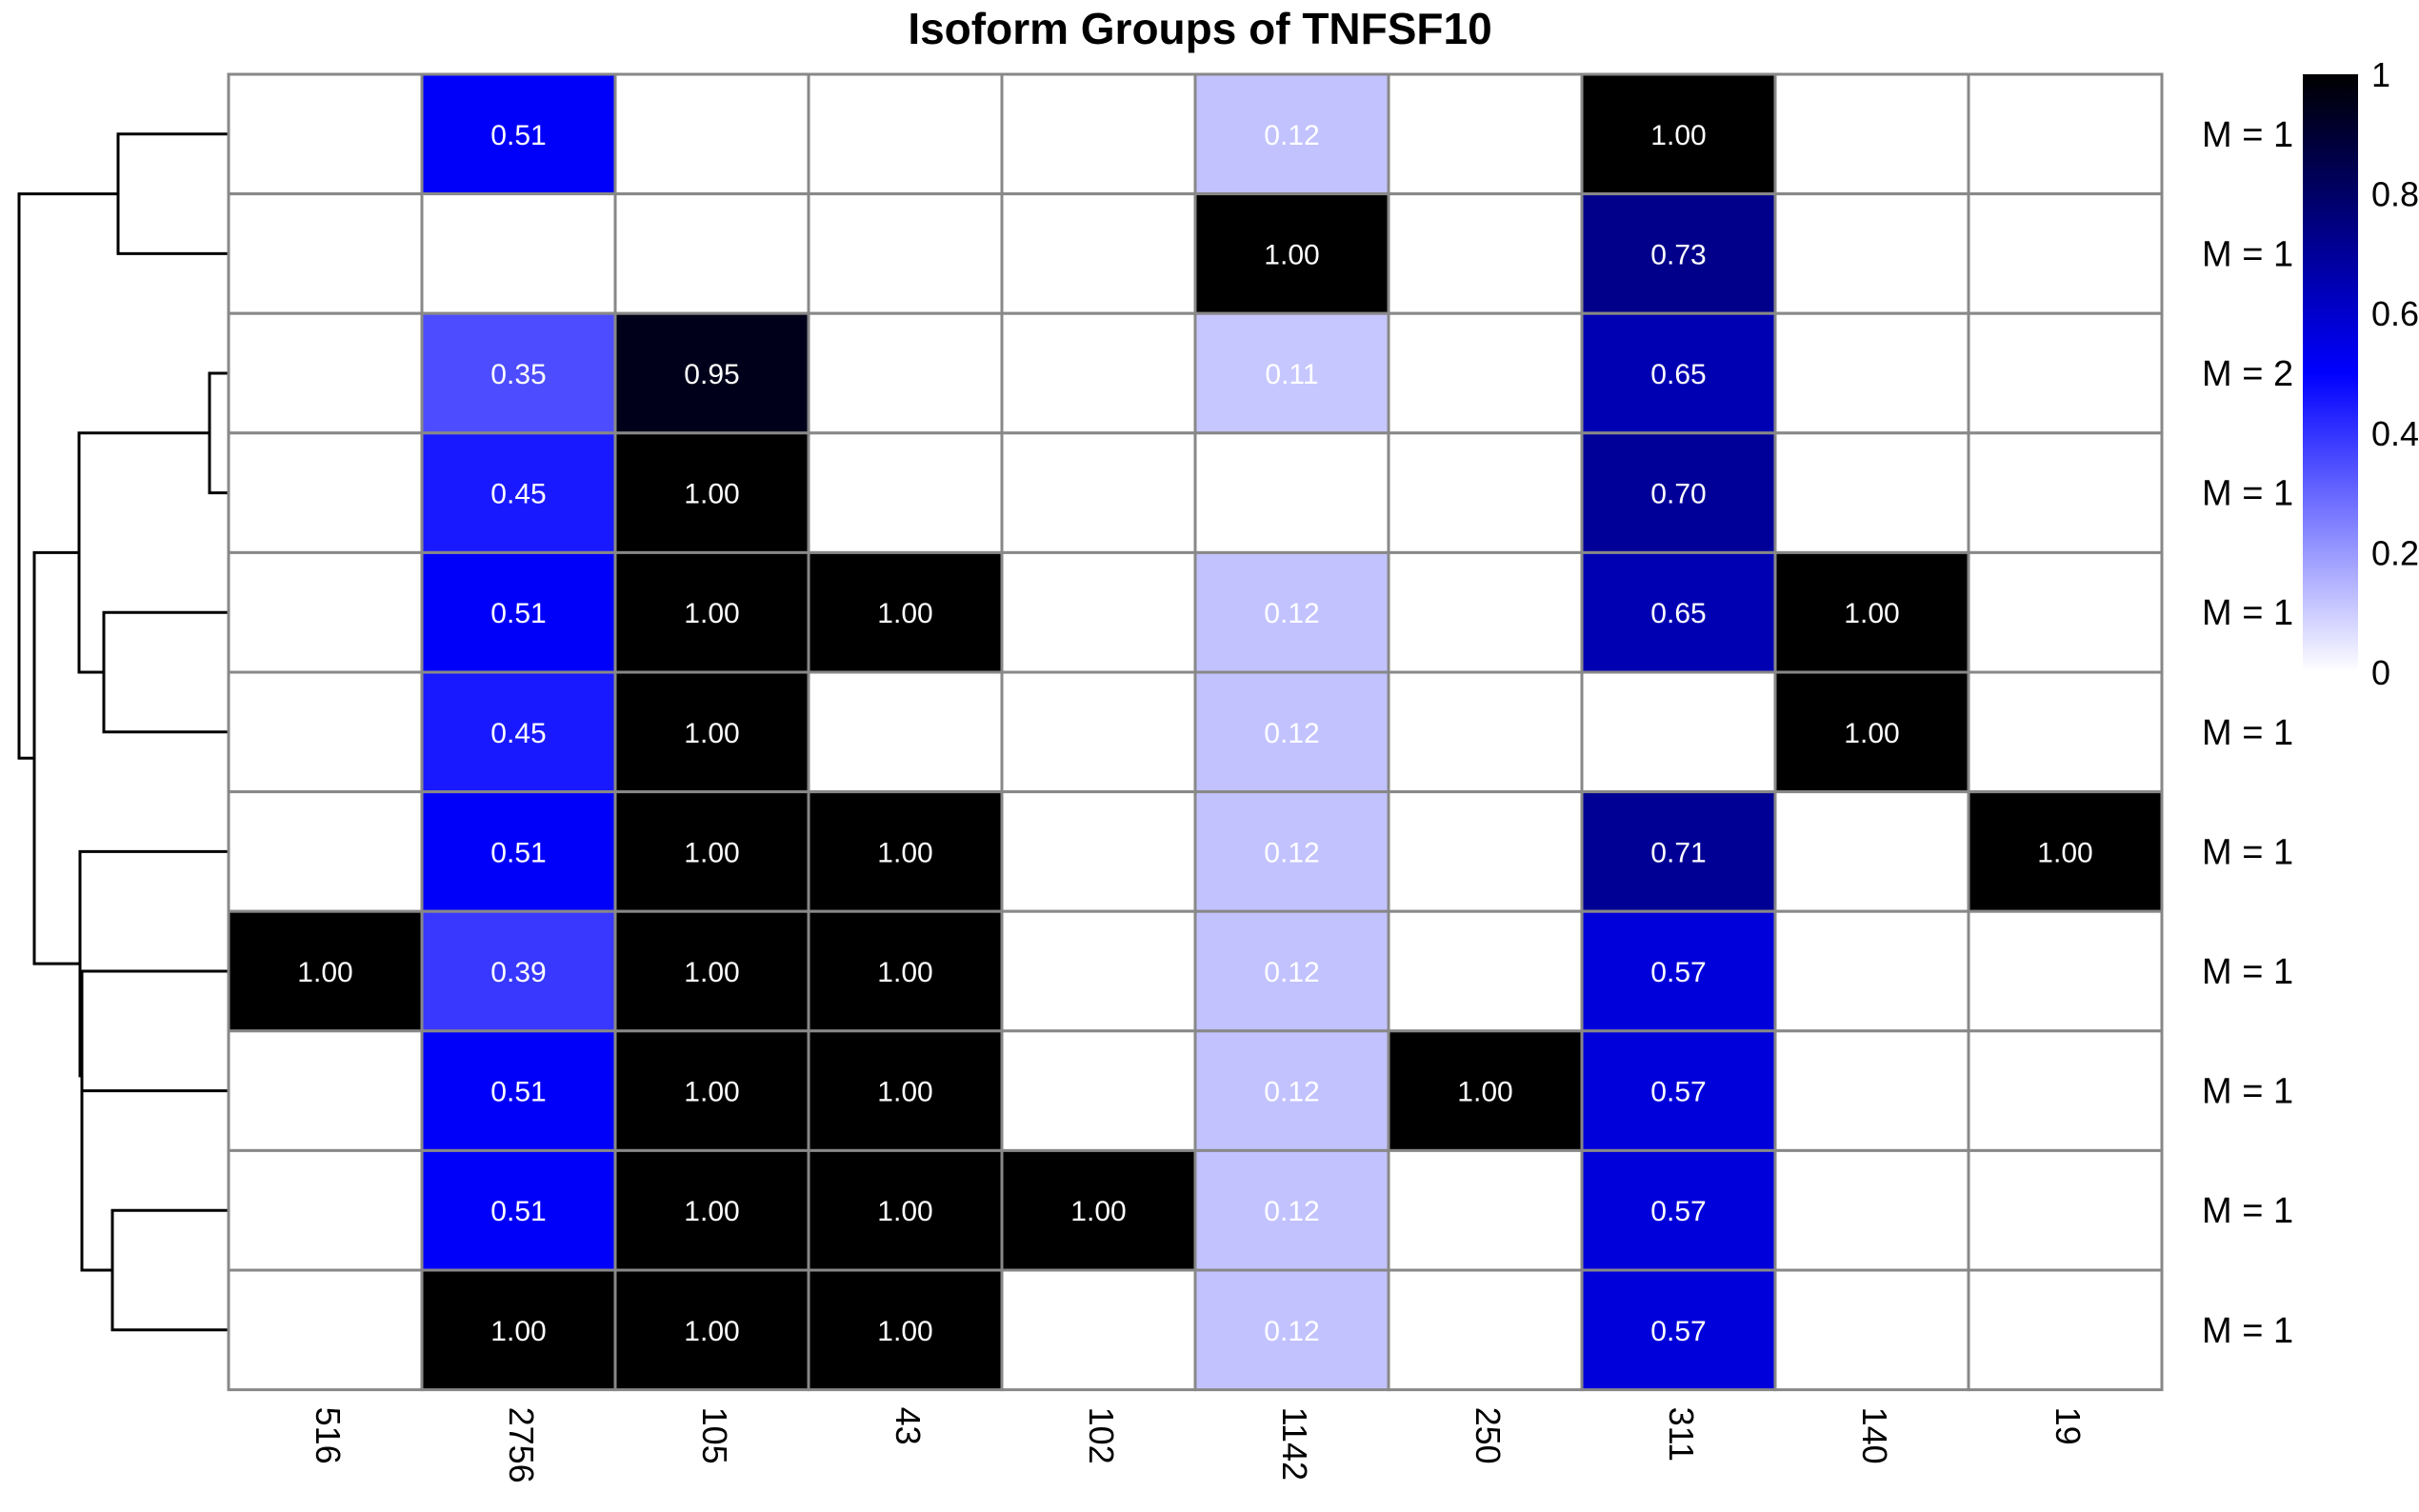 The height and width of the screenshot is (1512, 2419). What do you see at coordinates (2247, 374) in the screenshot?
I see `row-label: M = 2` at bounding box center [2247, 374].